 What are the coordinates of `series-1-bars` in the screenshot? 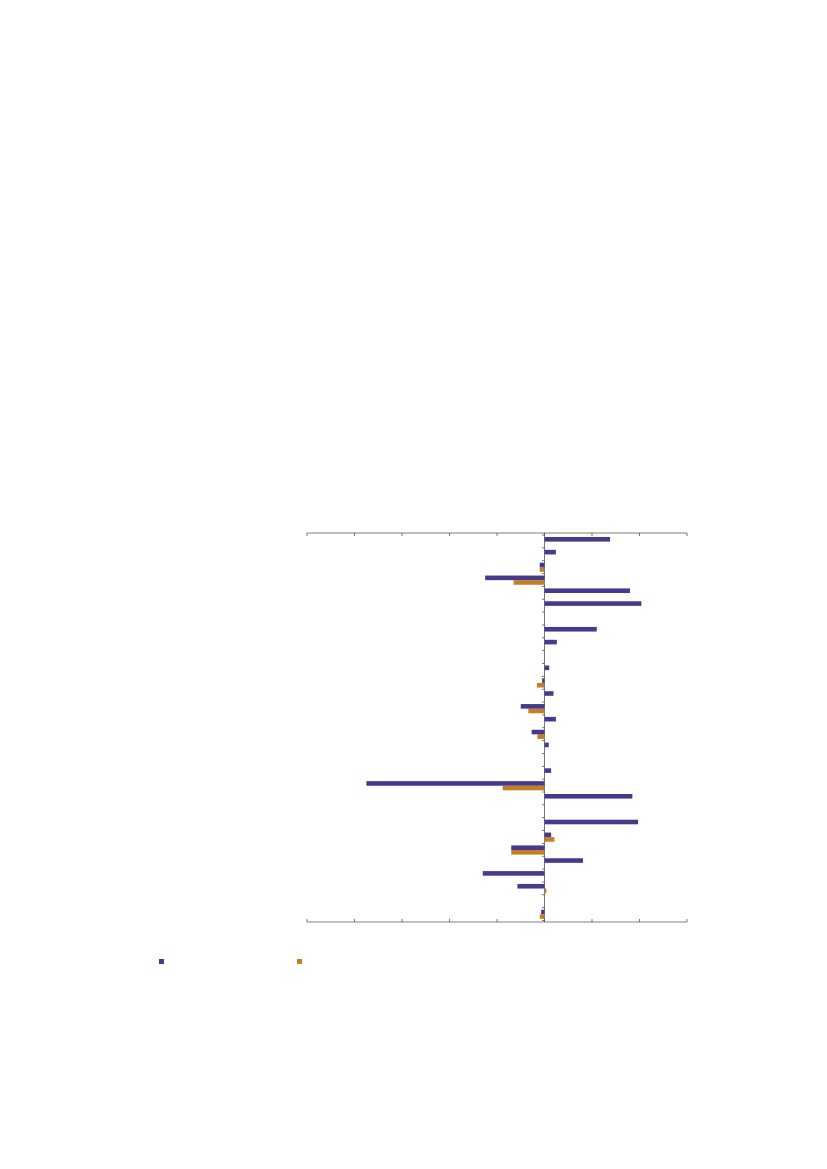 It's located at (504, 726).